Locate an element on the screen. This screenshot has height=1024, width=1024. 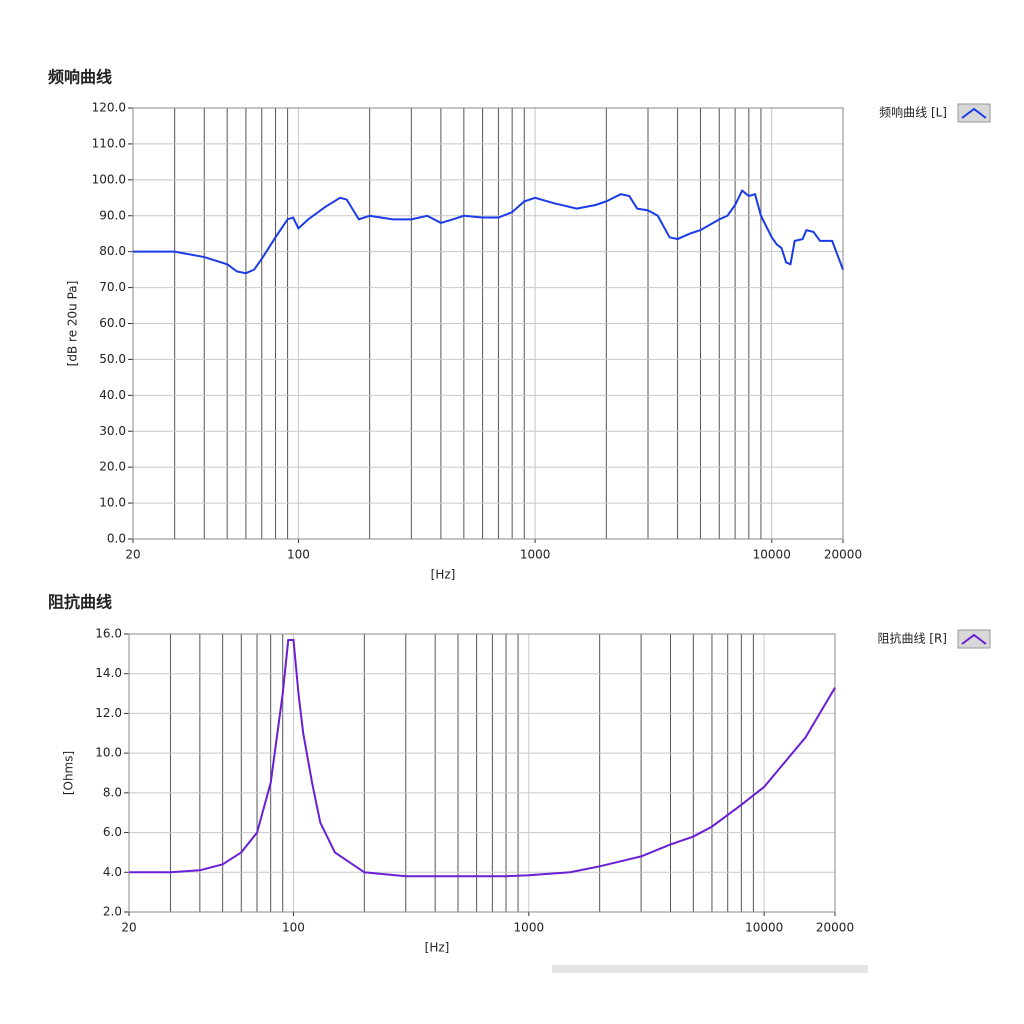
y-tick-label: 40.0 is located at coordinates (112, 395).